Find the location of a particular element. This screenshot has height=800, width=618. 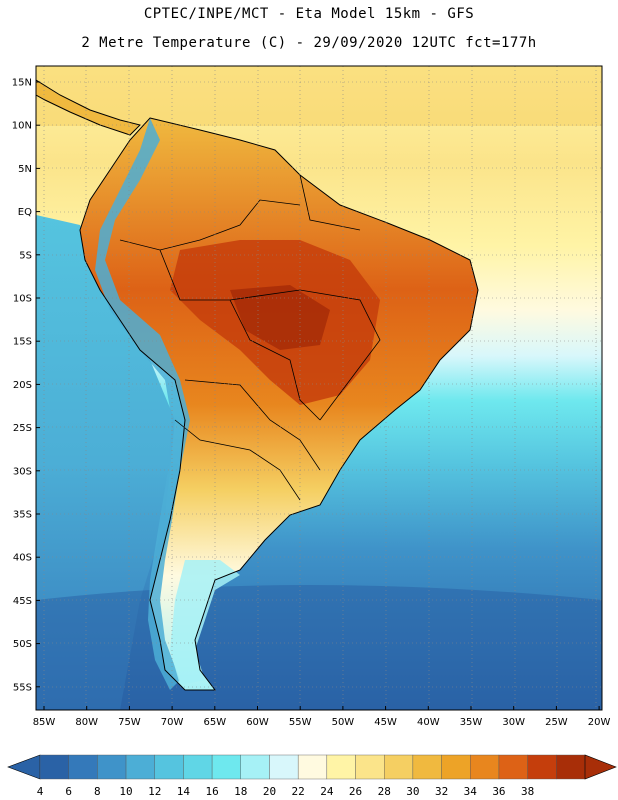

lat-label-5s: 5S is located at coordinates (25, 255).